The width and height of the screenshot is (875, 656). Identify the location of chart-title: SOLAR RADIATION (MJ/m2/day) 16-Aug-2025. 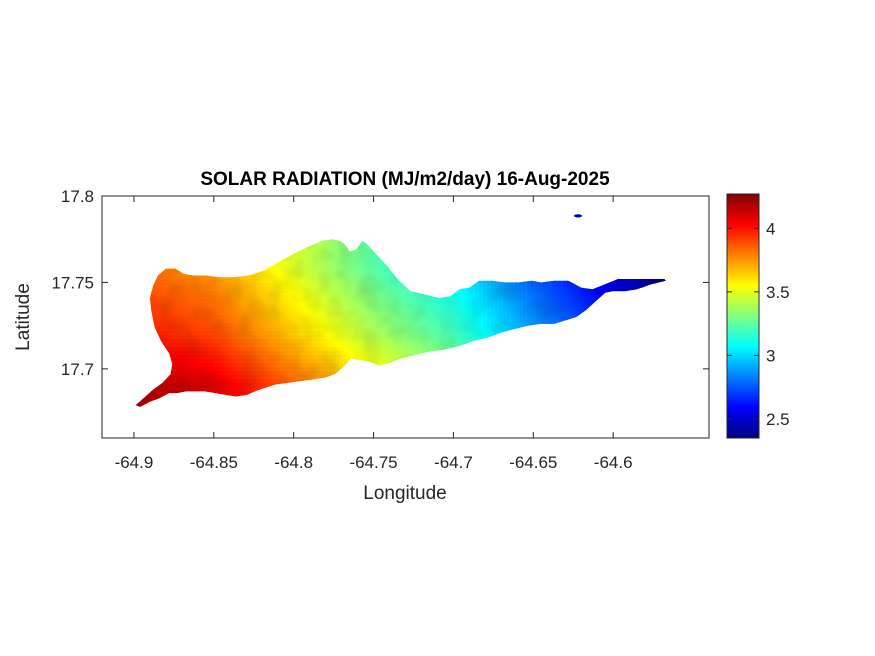
(405, 179).